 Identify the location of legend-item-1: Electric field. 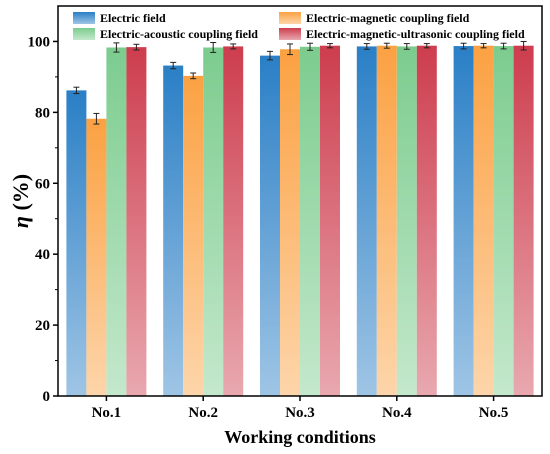
(119, 18).